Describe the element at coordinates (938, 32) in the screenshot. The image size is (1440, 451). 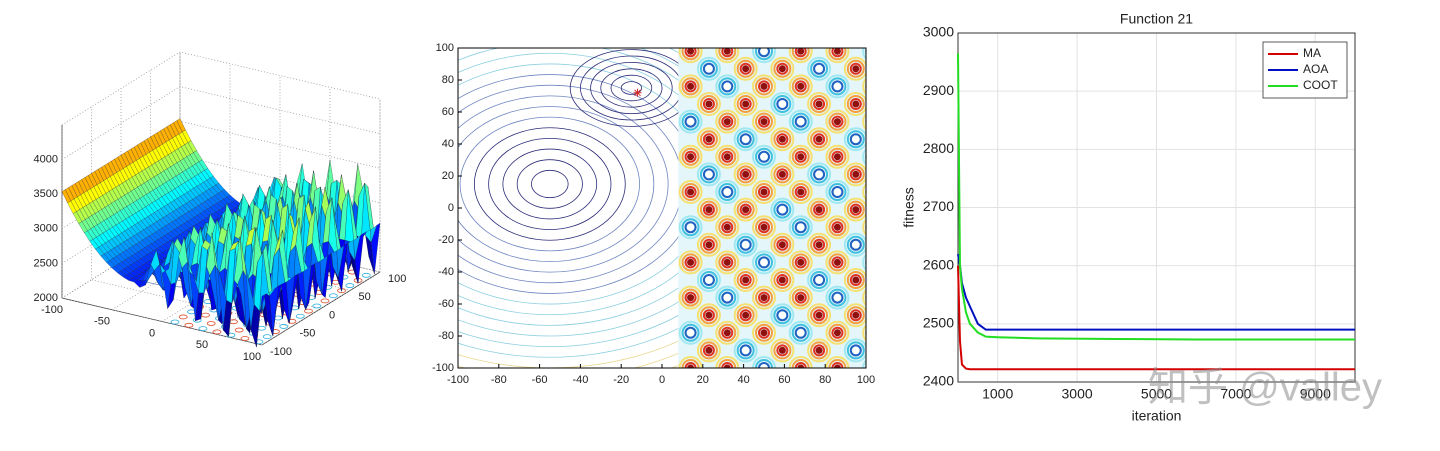
I see `y-tick-label: 3000` at that location.